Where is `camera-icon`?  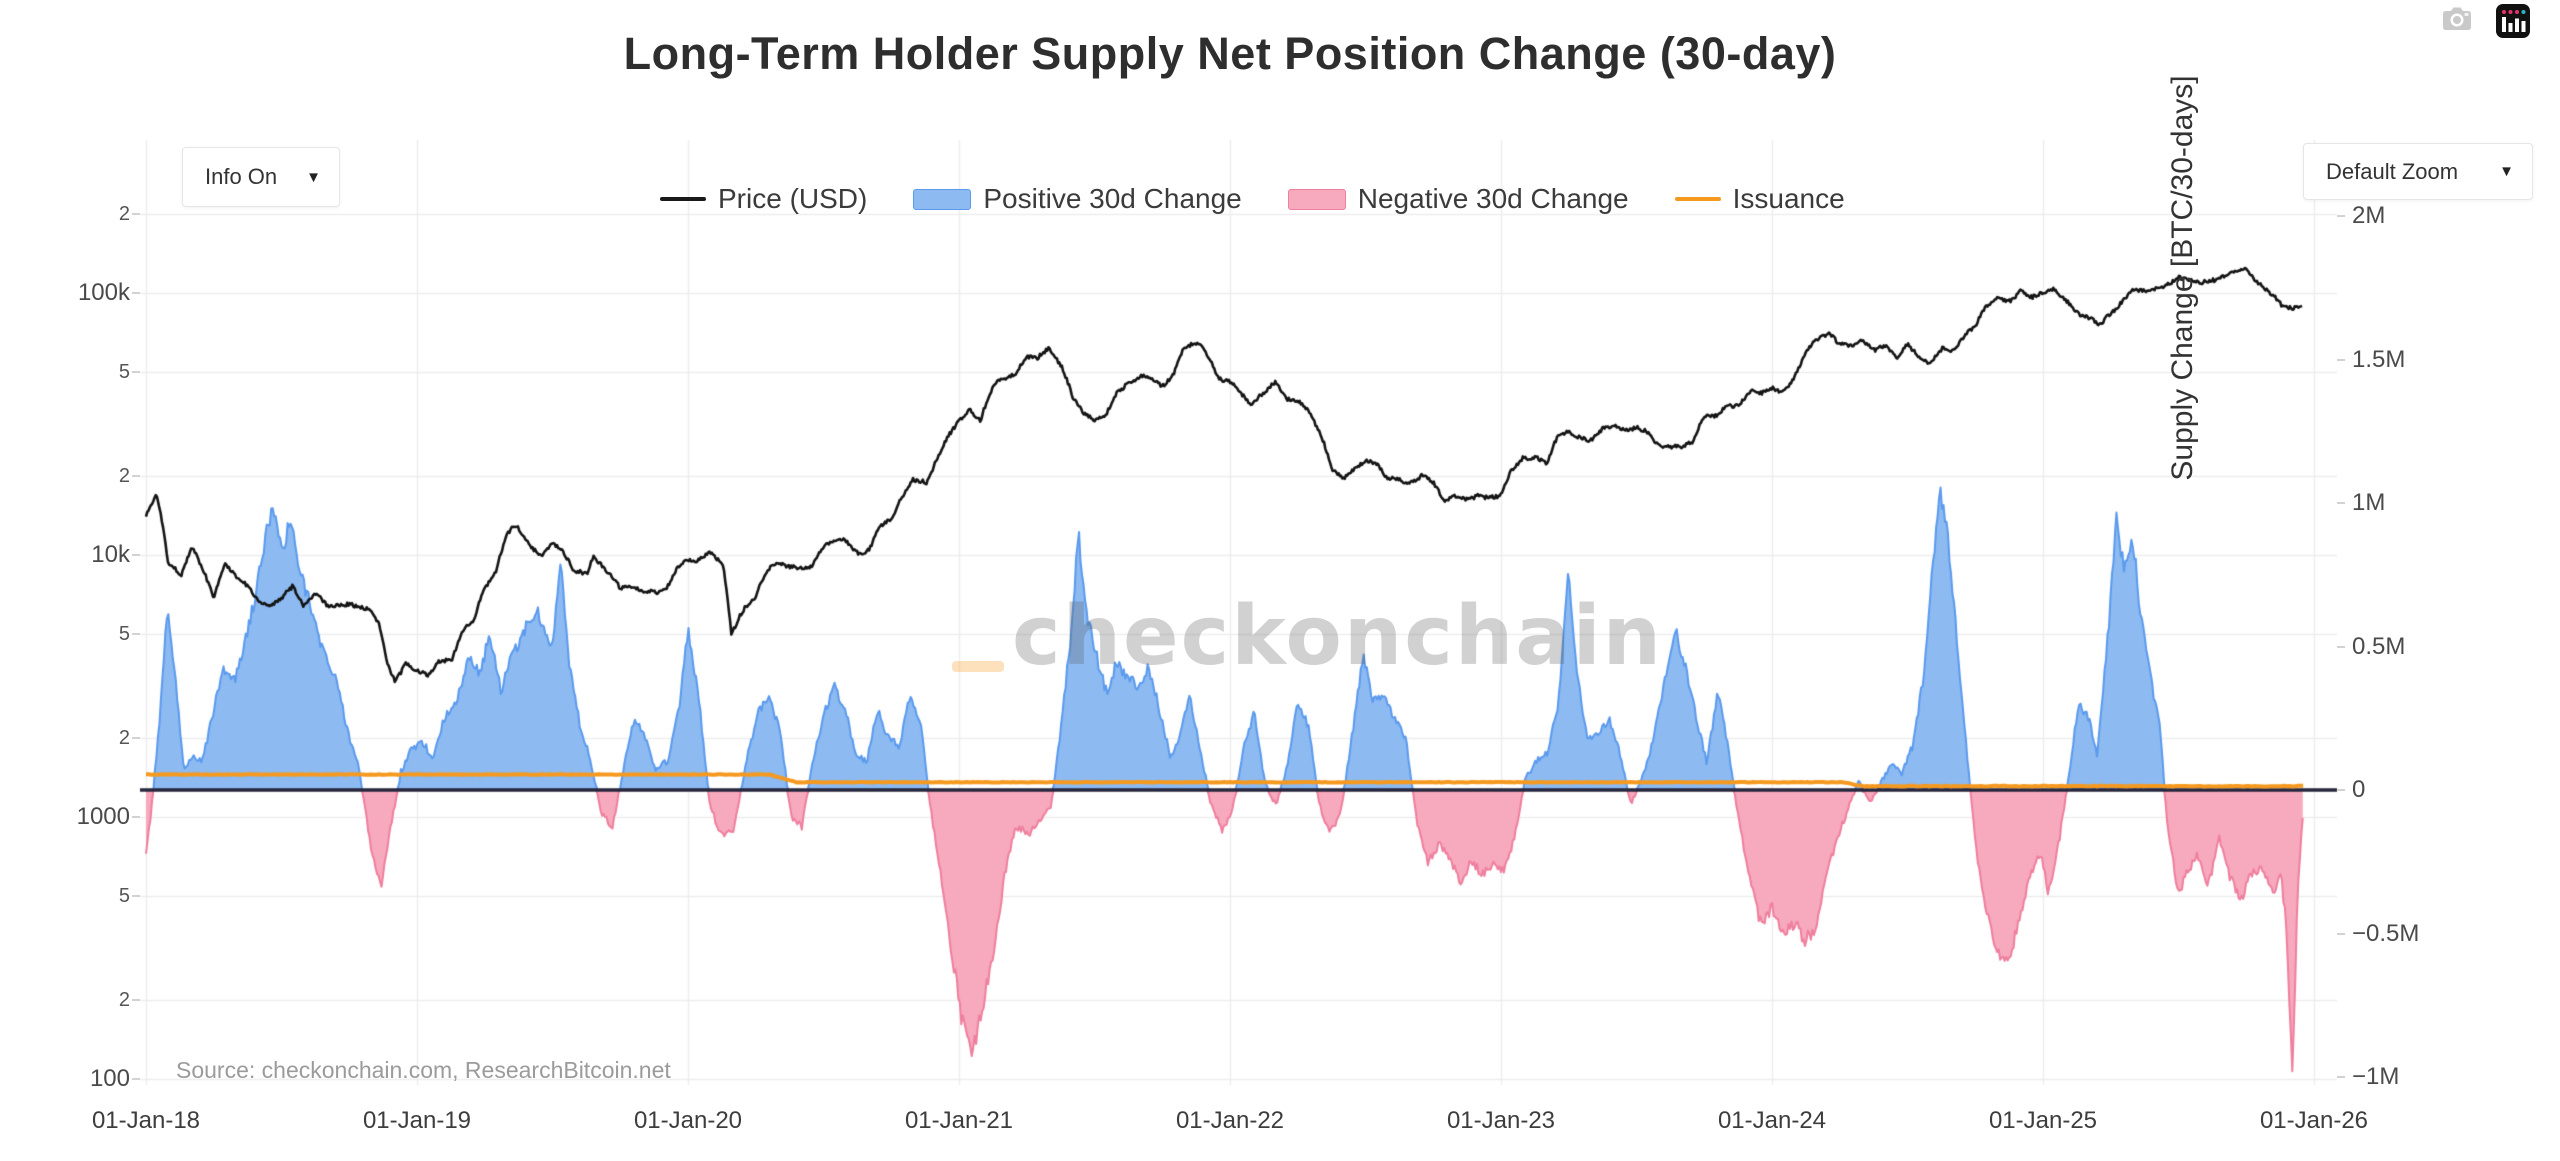 camera-icon is located at coordinates (2457, 21).